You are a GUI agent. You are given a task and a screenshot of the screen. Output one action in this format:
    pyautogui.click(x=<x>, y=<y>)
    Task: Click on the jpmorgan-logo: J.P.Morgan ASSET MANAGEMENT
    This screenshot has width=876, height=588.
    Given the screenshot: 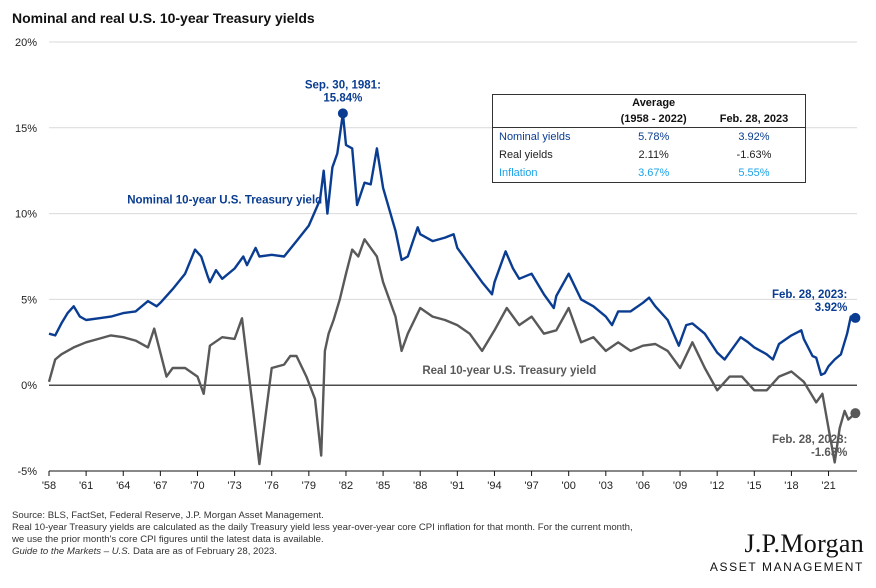 What is the action you would take?
    pyautogui.click(x=786, y=552)
    